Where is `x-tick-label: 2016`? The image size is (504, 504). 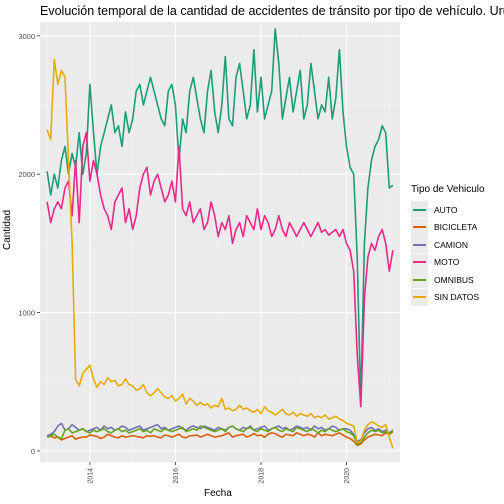
x-tick-label: 2016 is located at coordinates (176, 476).